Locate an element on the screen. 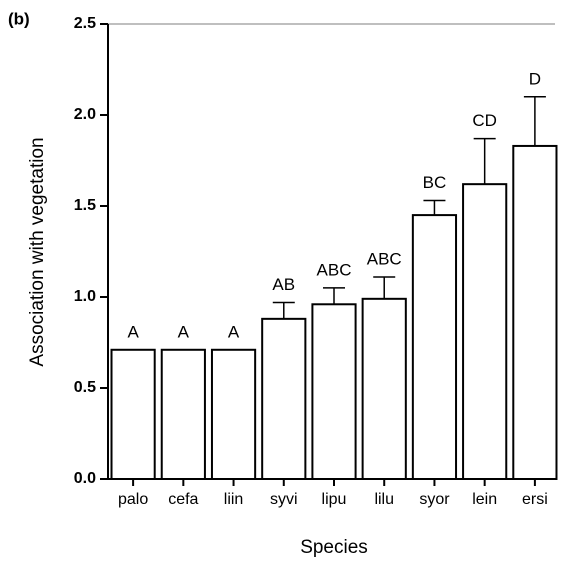 This screenshot has width=561, height=565. x-tick-label: lein is located at coordinates (484, 499).